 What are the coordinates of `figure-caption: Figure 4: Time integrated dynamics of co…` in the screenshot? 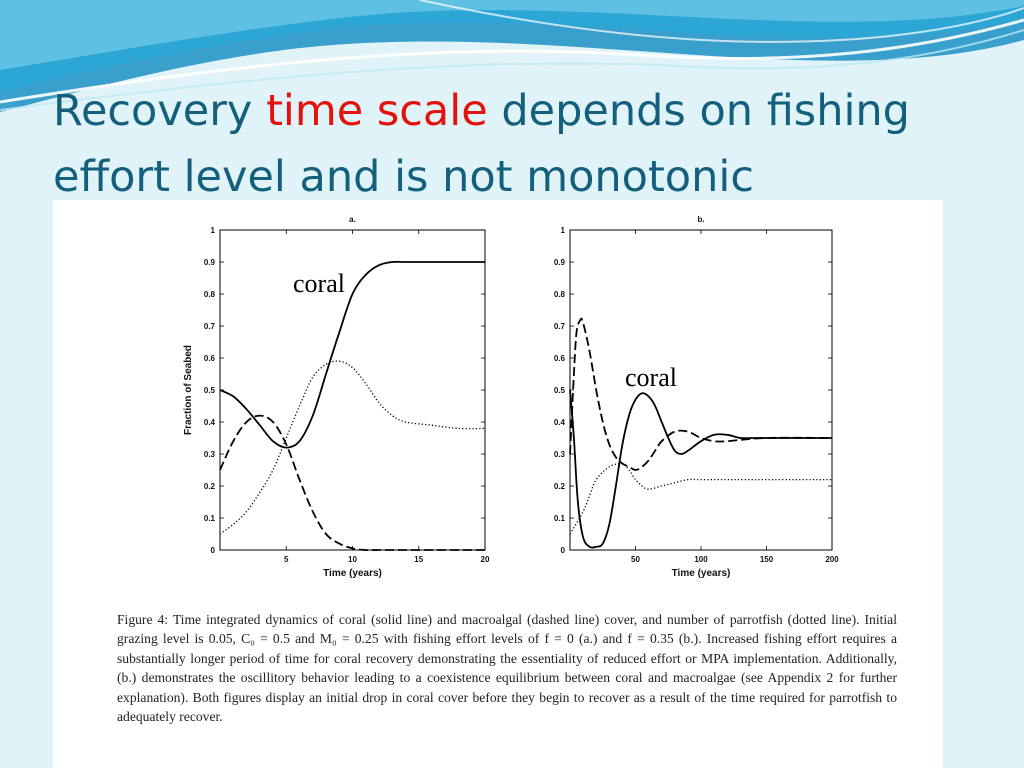 It's located at (507, 668).